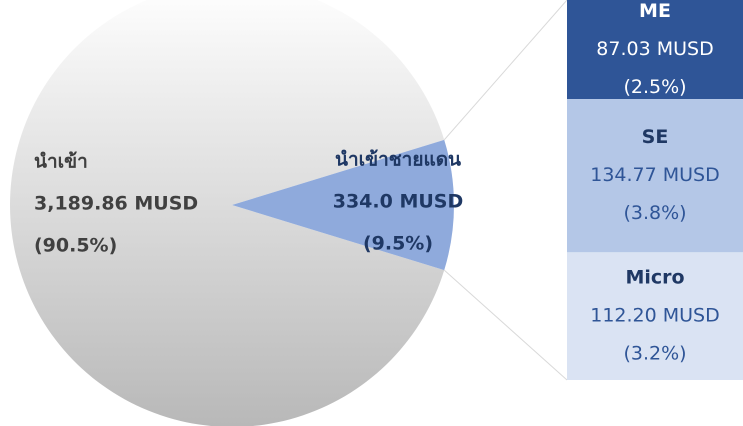 The image size is (743, 426). I want to click on segment-value: 87.03 MUSD, so click(654, 49).